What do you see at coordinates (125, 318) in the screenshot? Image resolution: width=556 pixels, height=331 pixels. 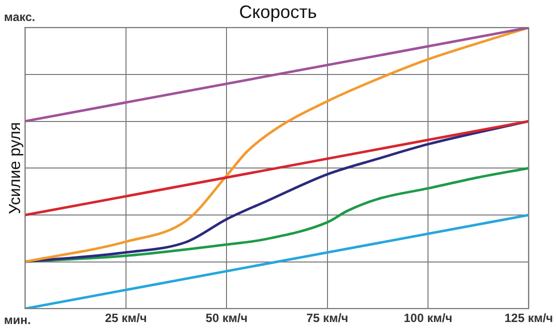 I see `x-tick-label: 25 км/ч` at bounding box center [125, 318].